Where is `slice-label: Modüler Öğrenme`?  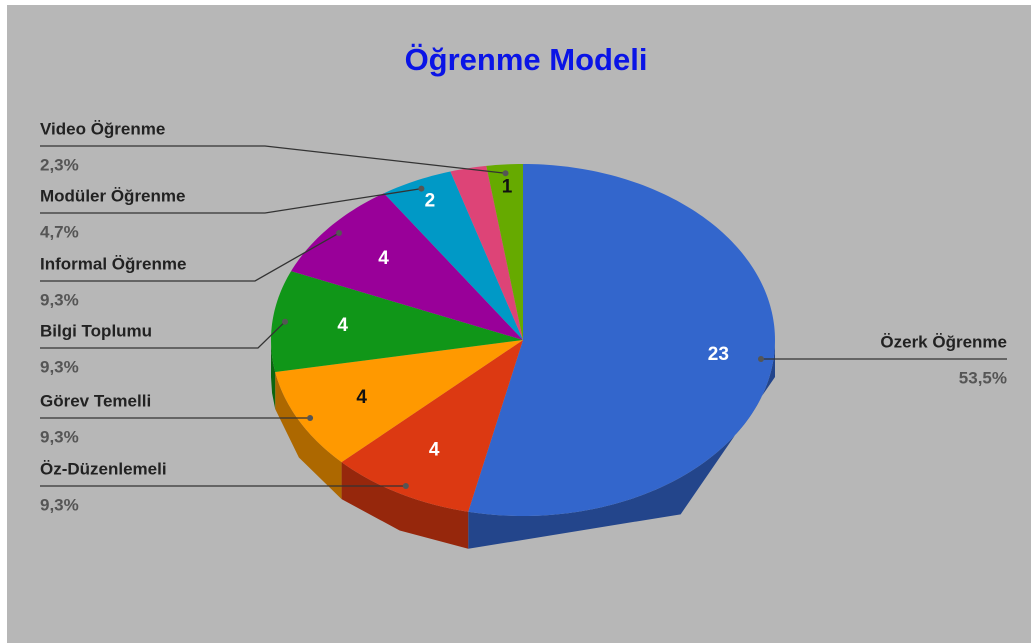
slice-label: Modüler Öğrenme is located at coordinates (112, 195).